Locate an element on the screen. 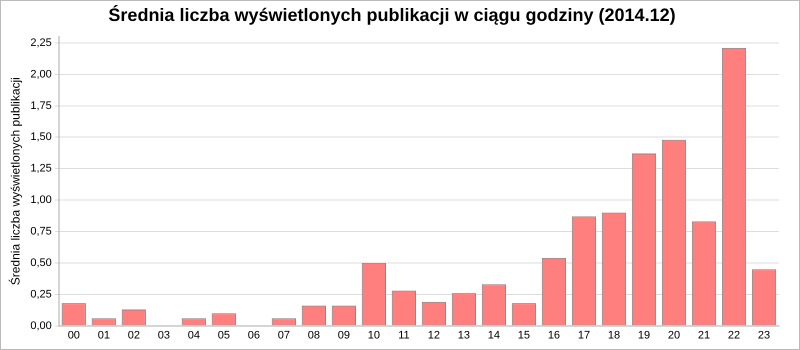 The width and height of the screenshot is (800, 350). y-tick-label: 1,25 is located at coordinates (41, 168).